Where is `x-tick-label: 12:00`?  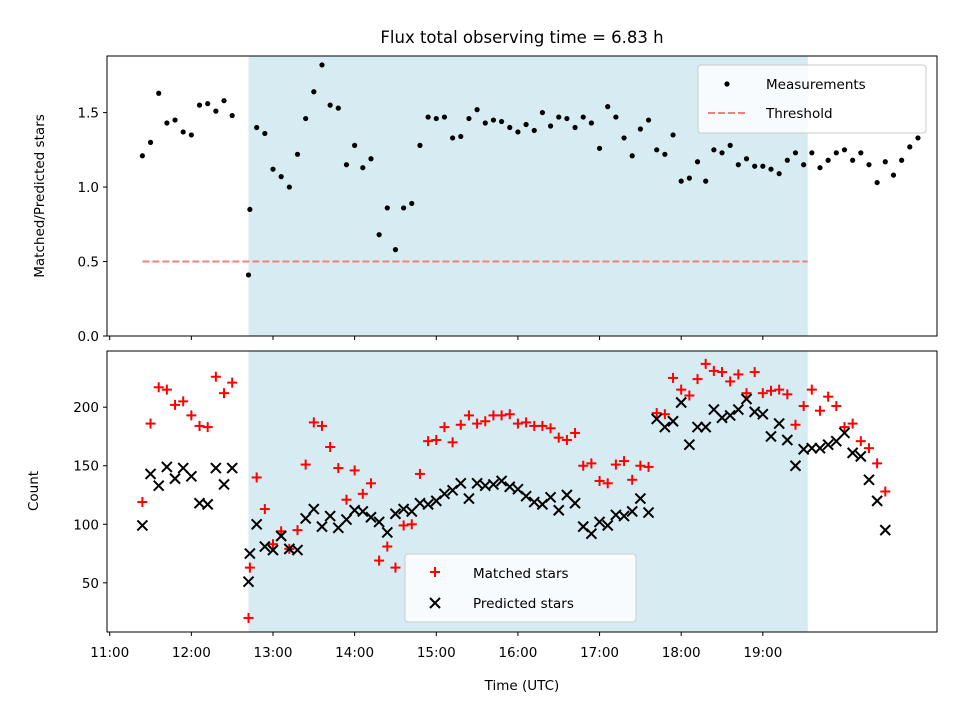
x-tick-label: 12:00 is located at coordinates (191, 653).